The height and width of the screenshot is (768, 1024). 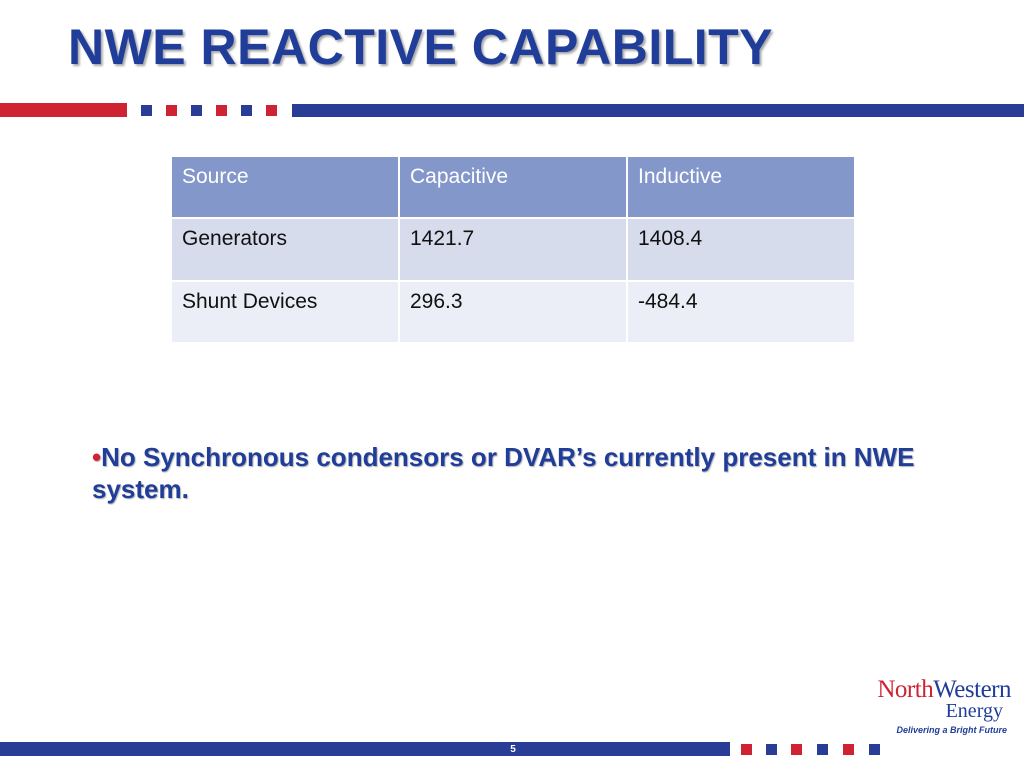 I want to click on logo-north: North, so click(x=905, y=689).